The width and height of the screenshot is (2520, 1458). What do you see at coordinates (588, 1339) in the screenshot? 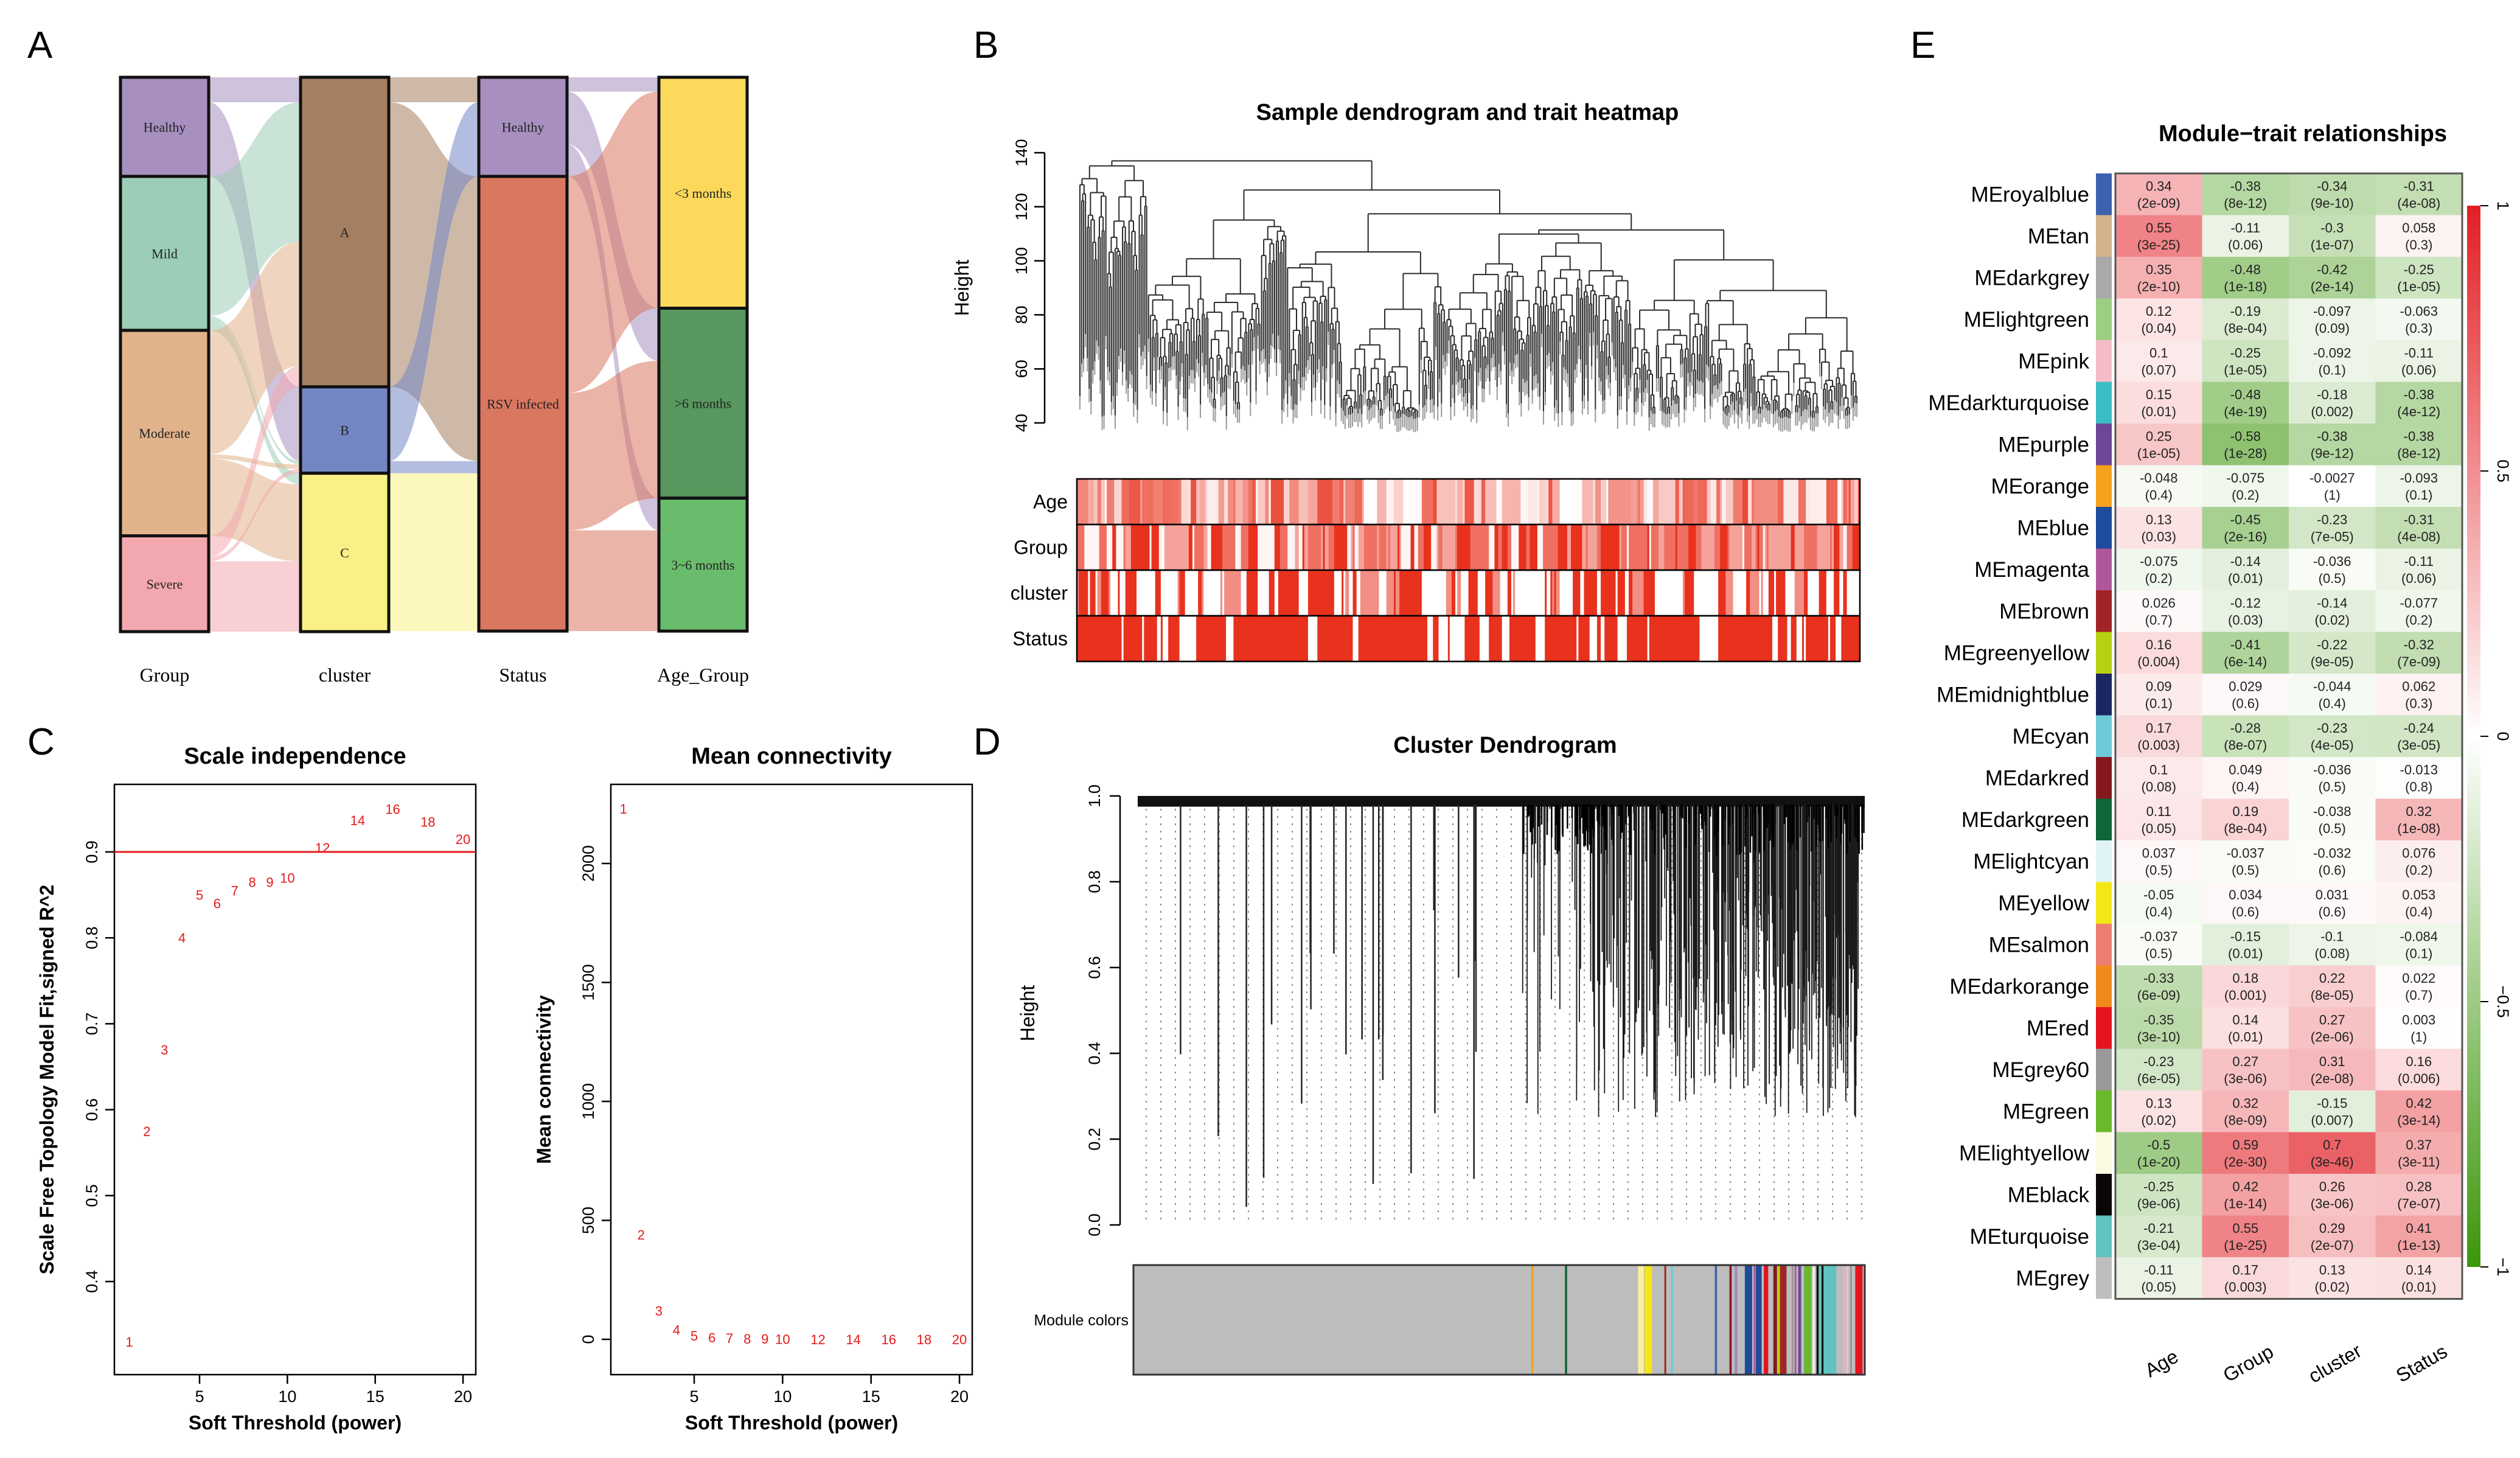
I see `y-tick-label: 0` at bounding box center [588, 1339].